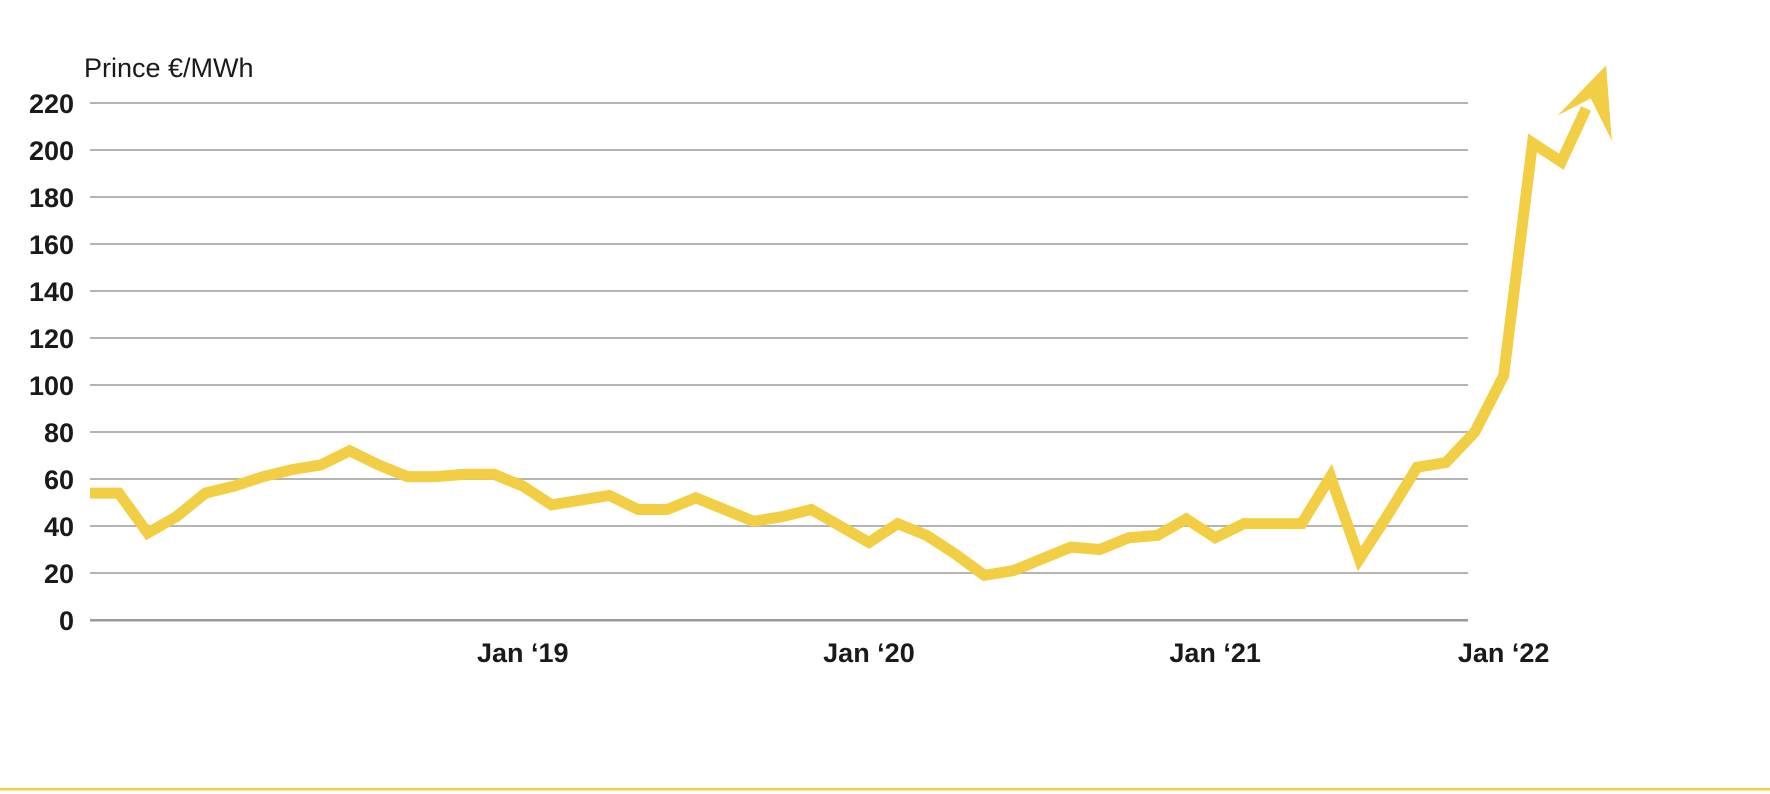 This screenshot has height=794, width=1770. Describe the element at coordinates (1215, 653) in the screenshot. I see `x-axis-tick-label: Jan ‘21` at that location.